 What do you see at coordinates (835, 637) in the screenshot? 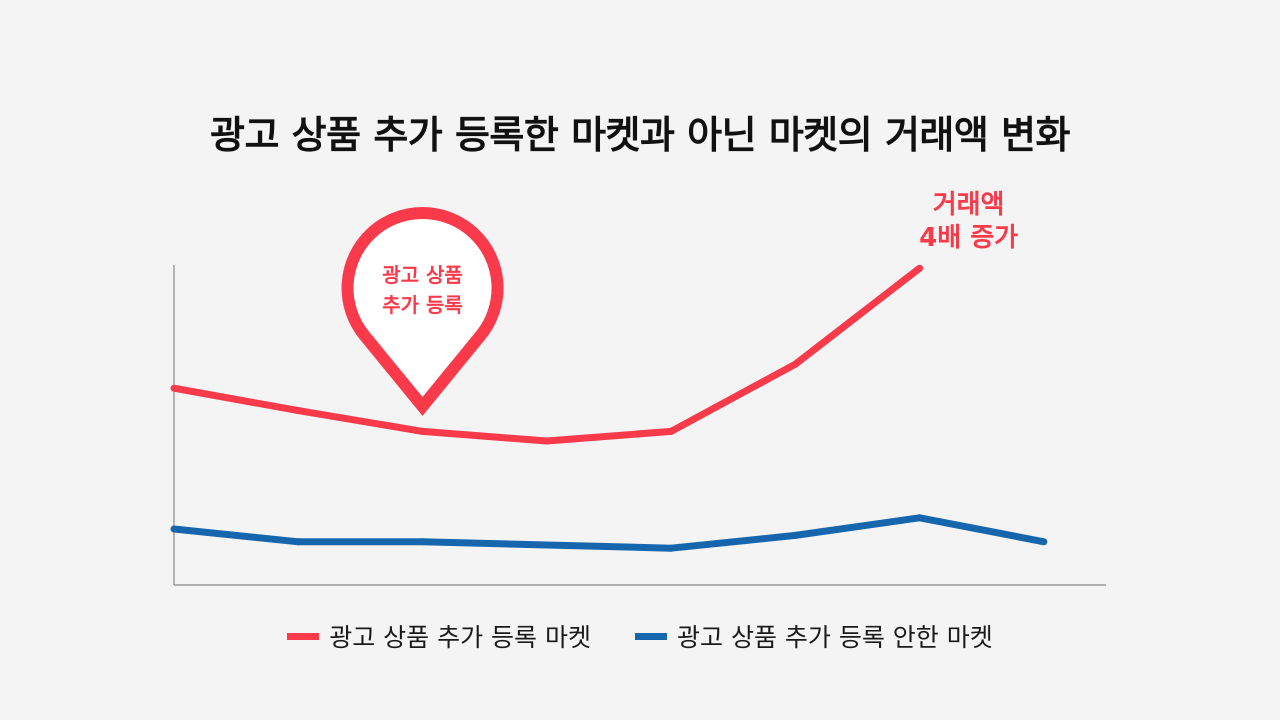
I see `legend-label-not-advertised: 광고 상품 추가 등록 안한 마켓` at bounding box center [835, 637].